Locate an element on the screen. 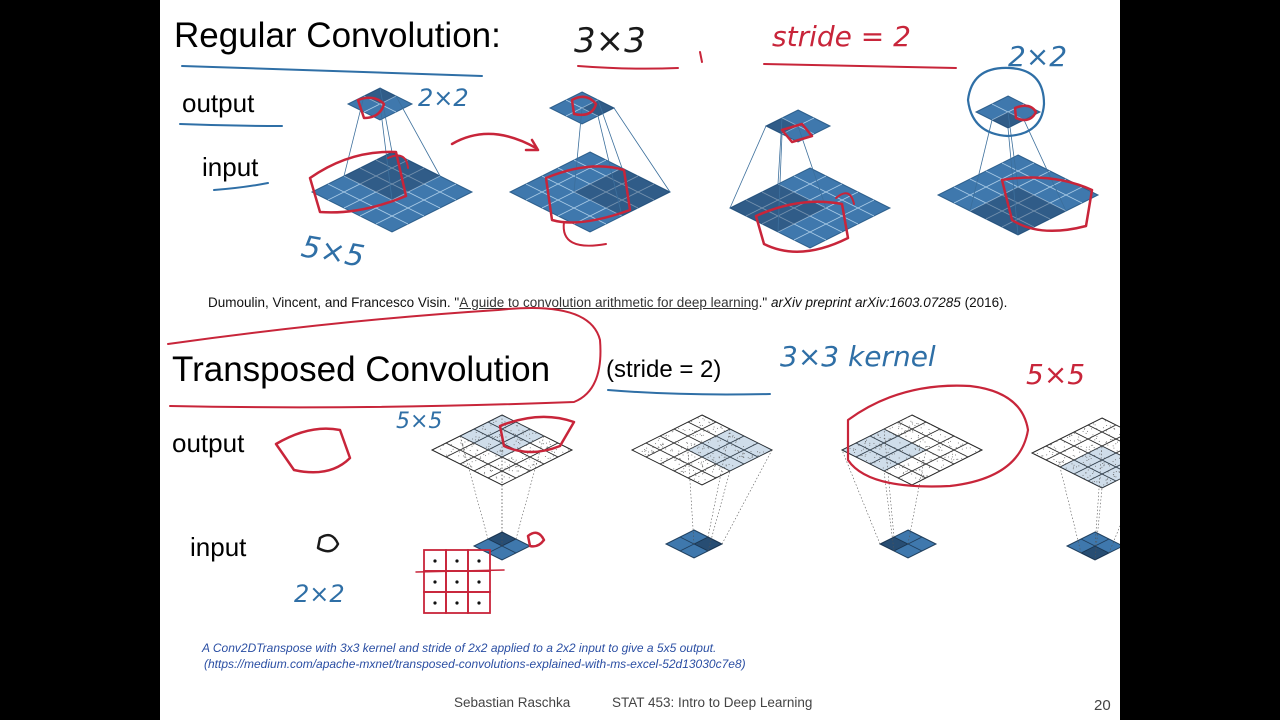  kernel-sketch-line is located at coordinates (460, 571).